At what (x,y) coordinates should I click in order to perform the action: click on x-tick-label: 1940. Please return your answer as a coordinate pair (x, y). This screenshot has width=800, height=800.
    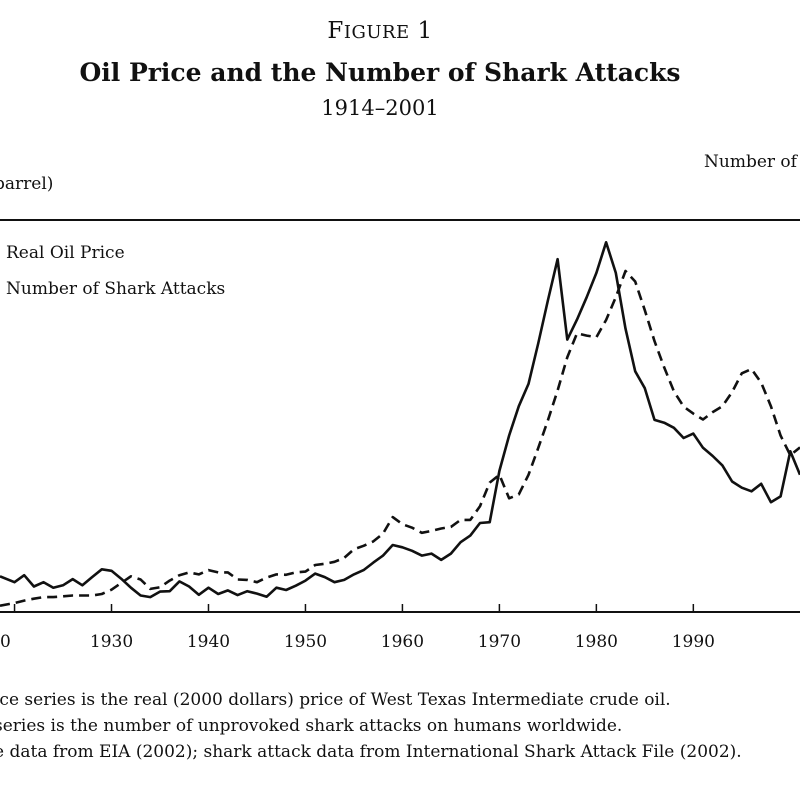
    Looking at the image, I should click on (208, 642).